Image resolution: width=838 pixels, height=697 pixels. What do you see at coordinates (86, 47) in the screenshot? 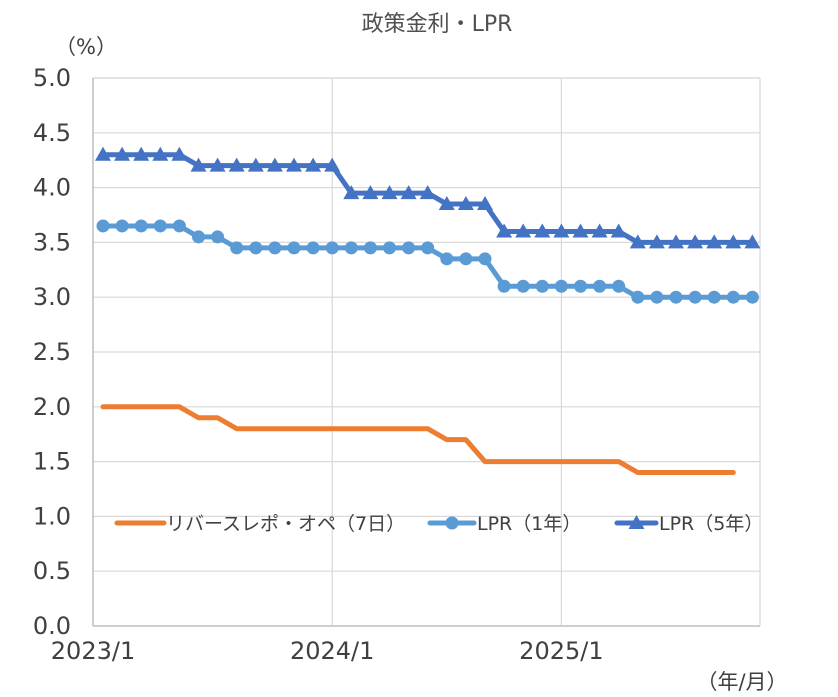
I see `y-axis-label: （%）` at bounding box center [86, 47].